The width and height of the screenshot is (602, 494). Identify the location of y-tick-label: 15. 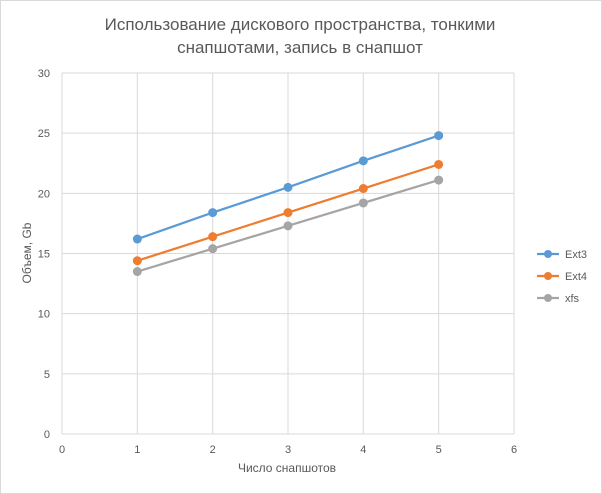
(44, 255).